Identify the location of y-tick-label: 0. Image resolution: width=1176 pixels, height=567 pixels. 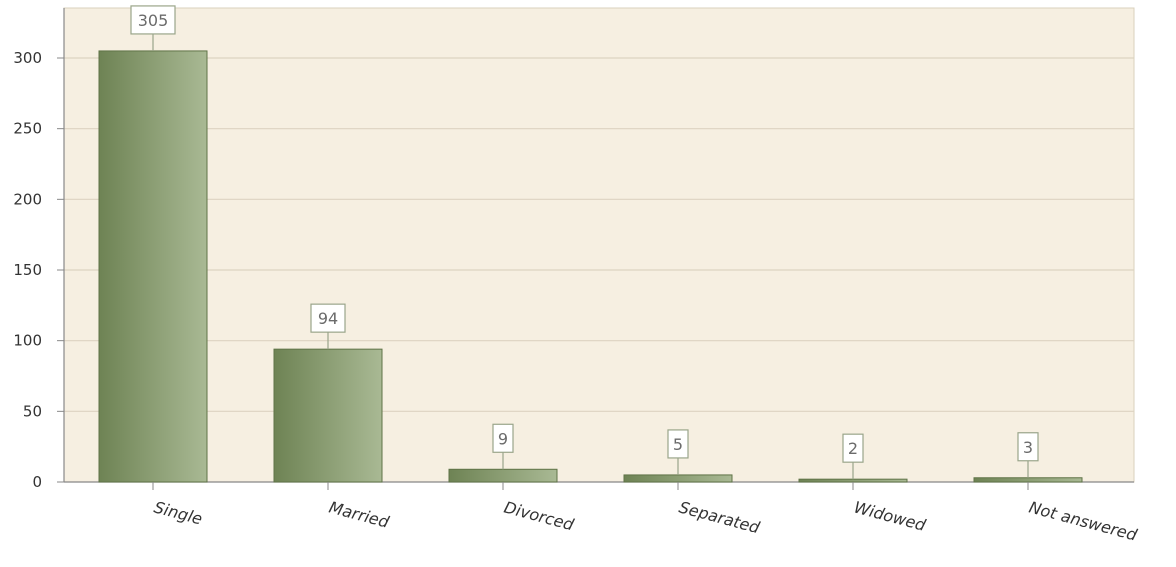
(37, 482).